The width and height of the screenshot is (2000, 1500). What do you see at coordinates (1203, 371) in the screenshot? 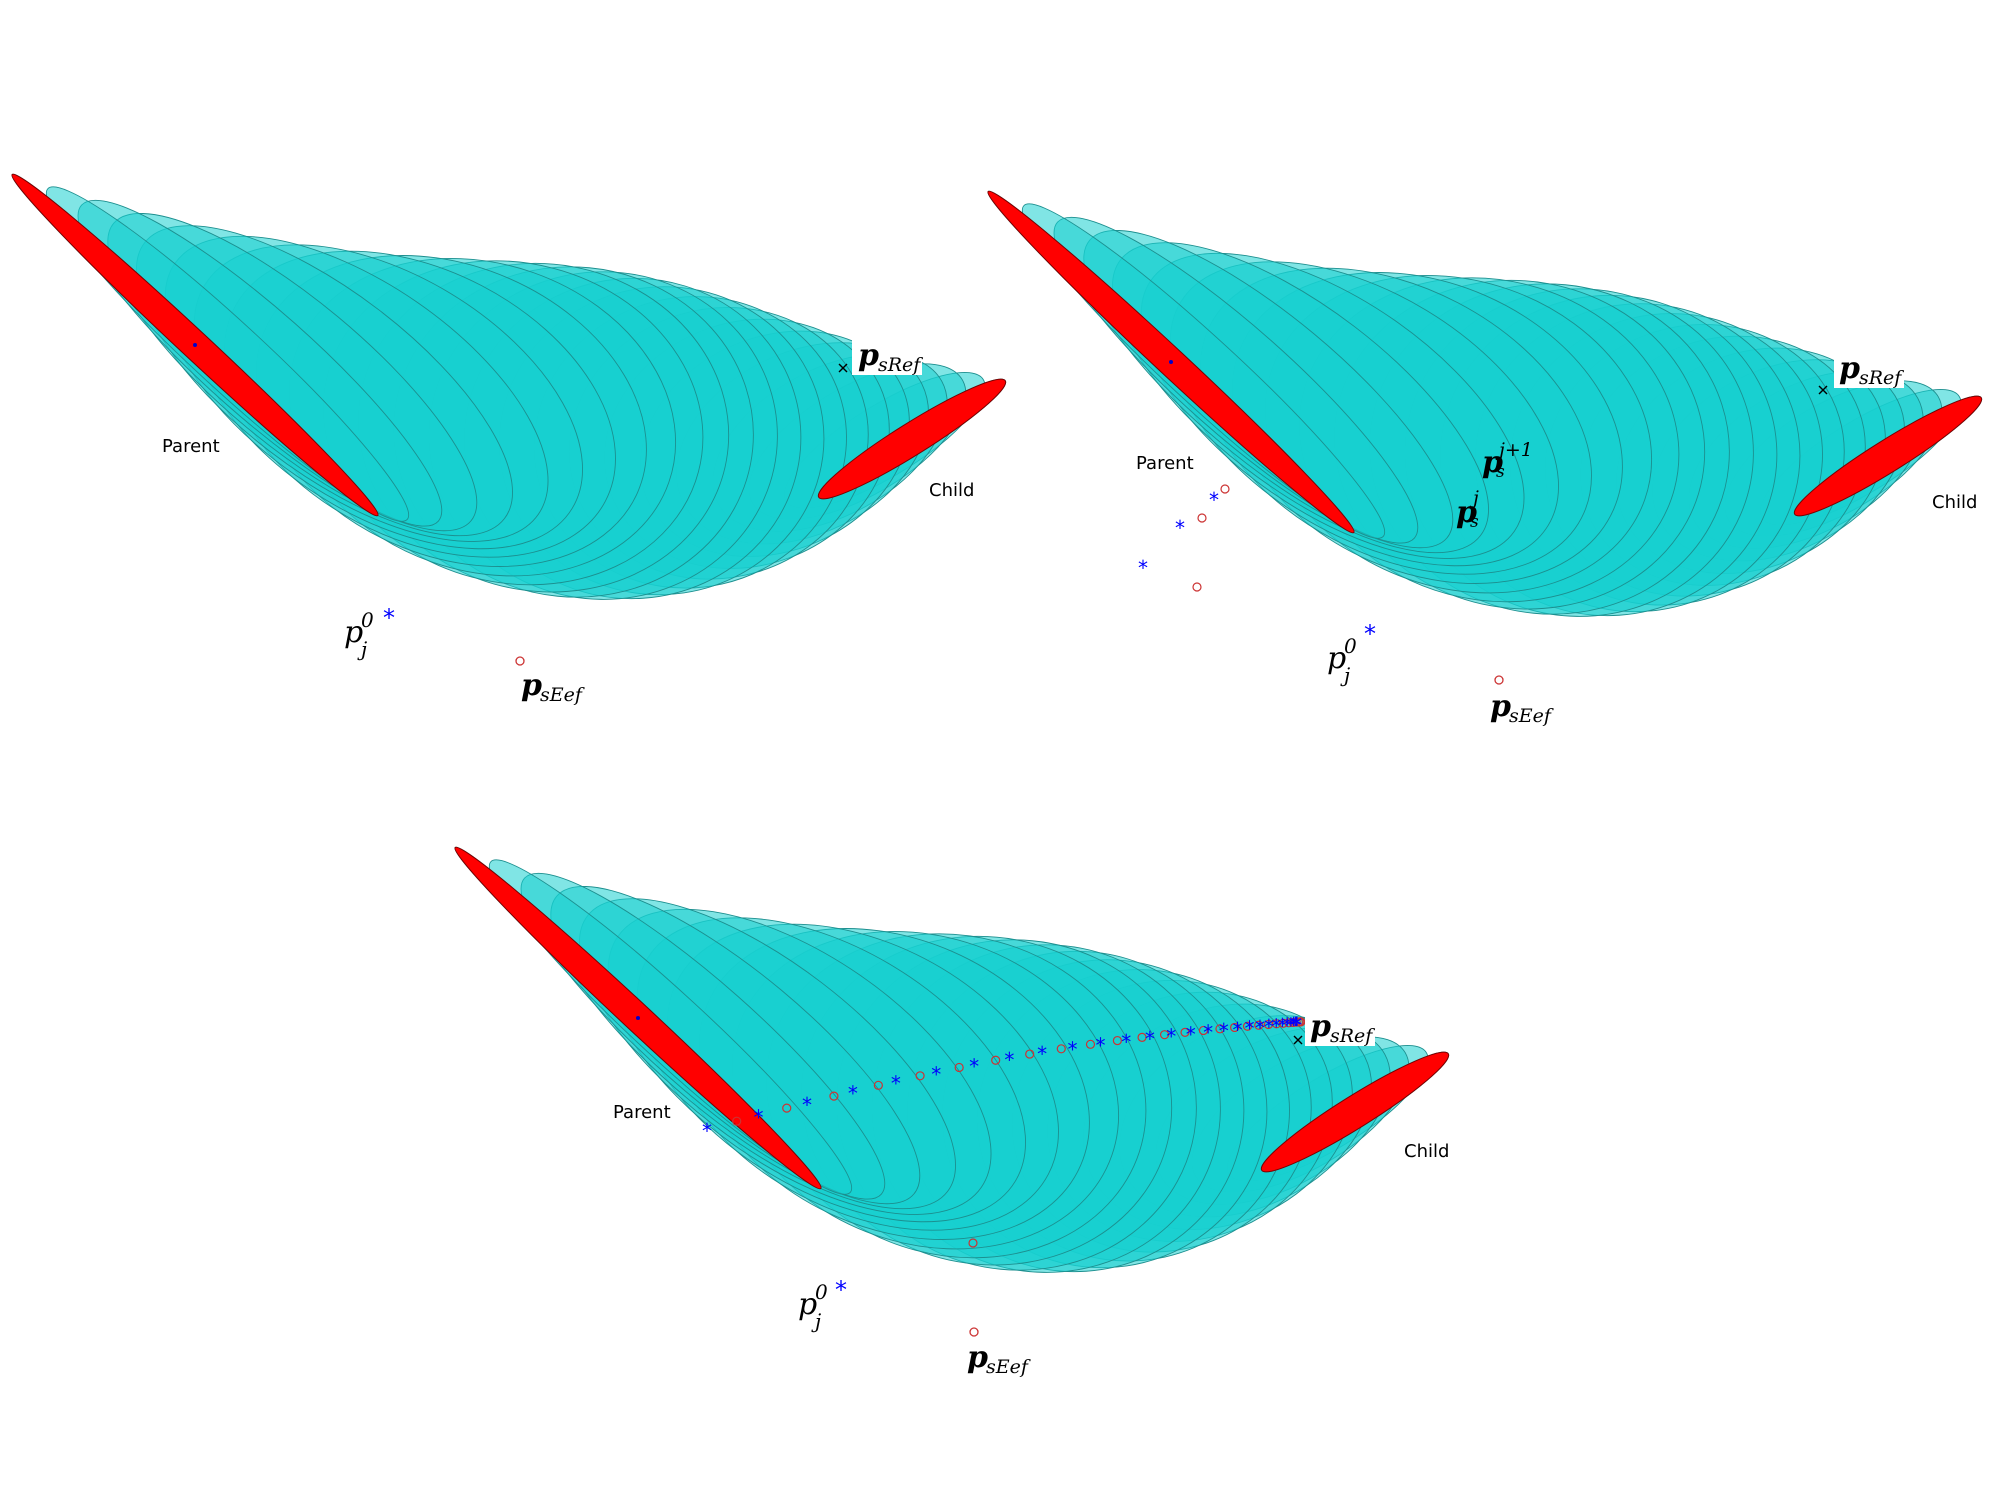
I see `interpolated-ellipse` at bounding box center [1203, 371].